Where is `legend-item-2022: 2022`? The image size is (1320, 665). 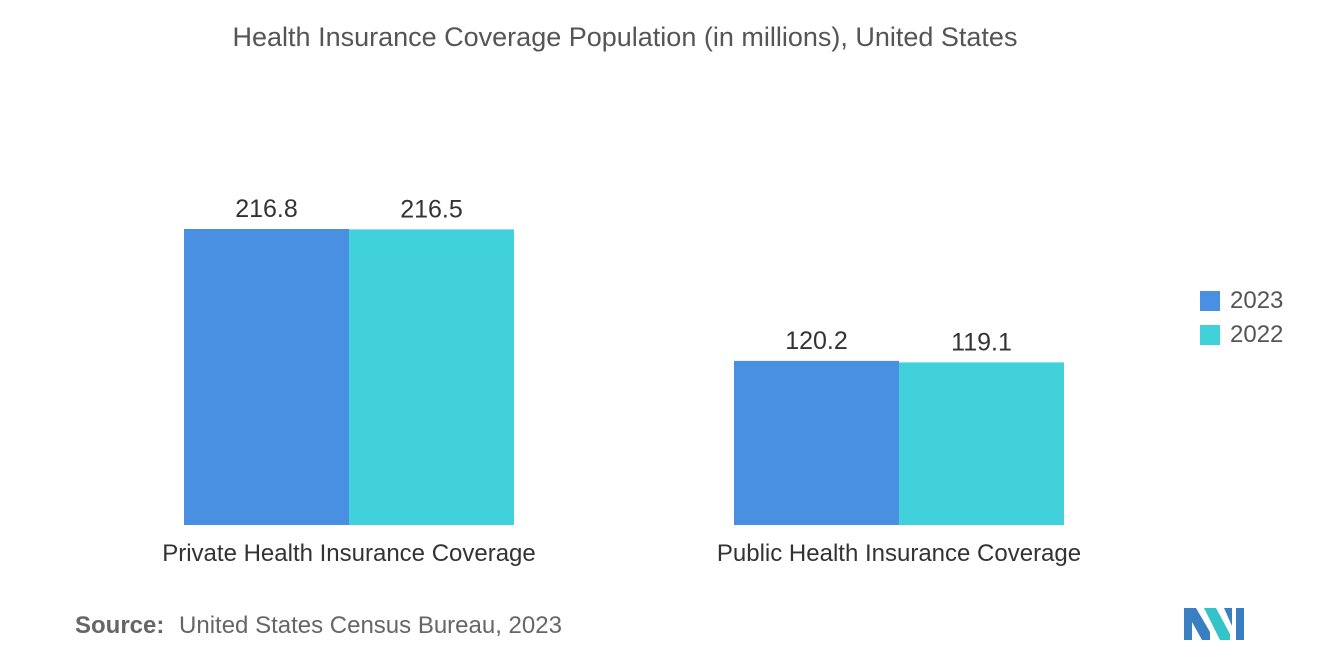 legend-item-2022: 2022 is located at coordinates (1241, 335).